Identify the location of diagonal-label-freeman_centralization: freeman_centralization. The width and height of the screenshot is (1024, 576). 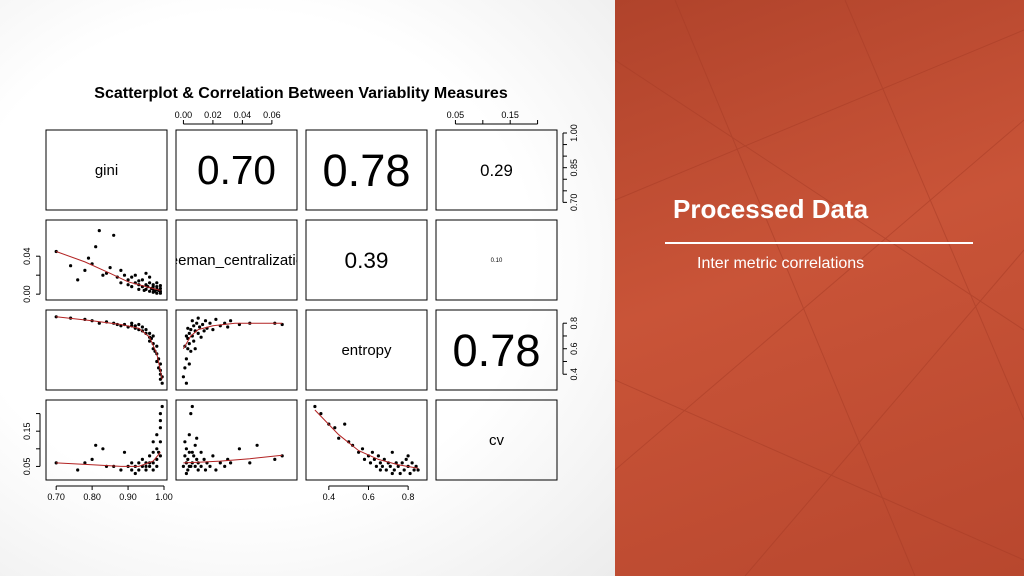
(237, 260).